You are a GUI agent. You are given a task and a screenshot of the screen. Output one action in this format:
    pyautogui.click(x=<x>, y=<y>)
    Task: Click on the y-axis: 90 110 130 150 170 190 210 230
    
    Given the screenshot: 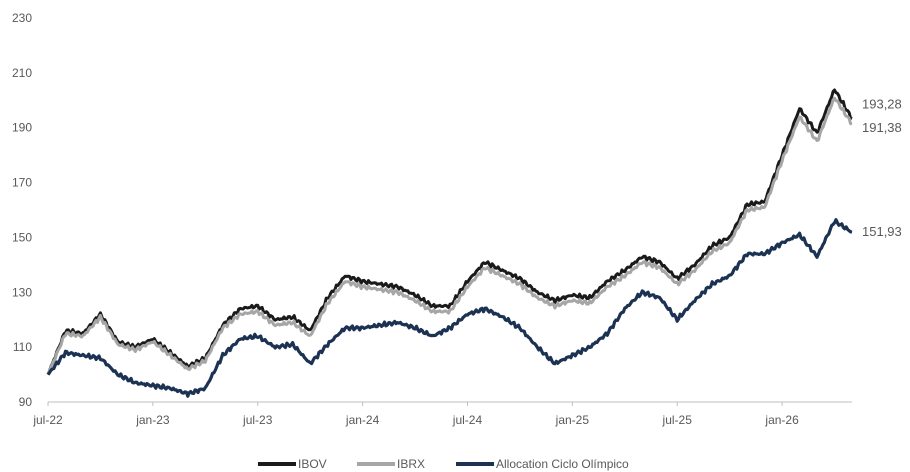 What is the action you would take?
    pyautogui.click(x=22, y=210)
    